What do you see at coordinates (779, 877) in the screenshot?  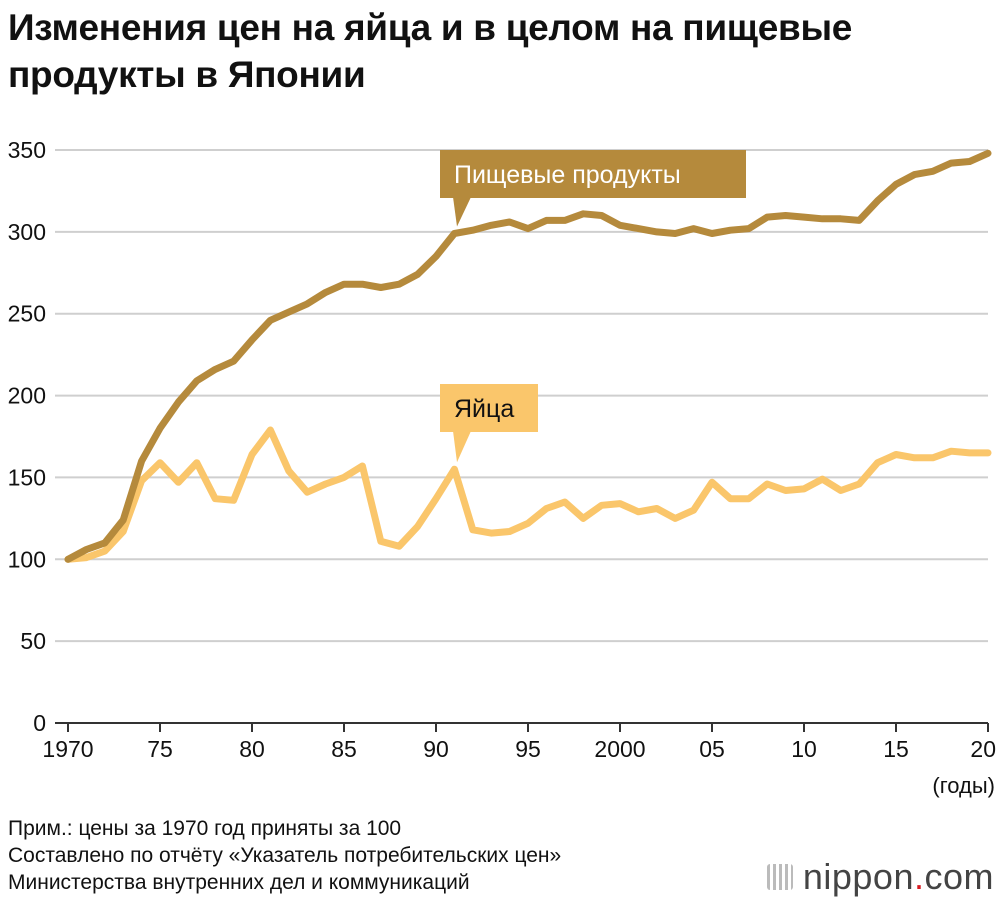 I see `nippon-logo-mark-icon` at bounding box center [779, 877].